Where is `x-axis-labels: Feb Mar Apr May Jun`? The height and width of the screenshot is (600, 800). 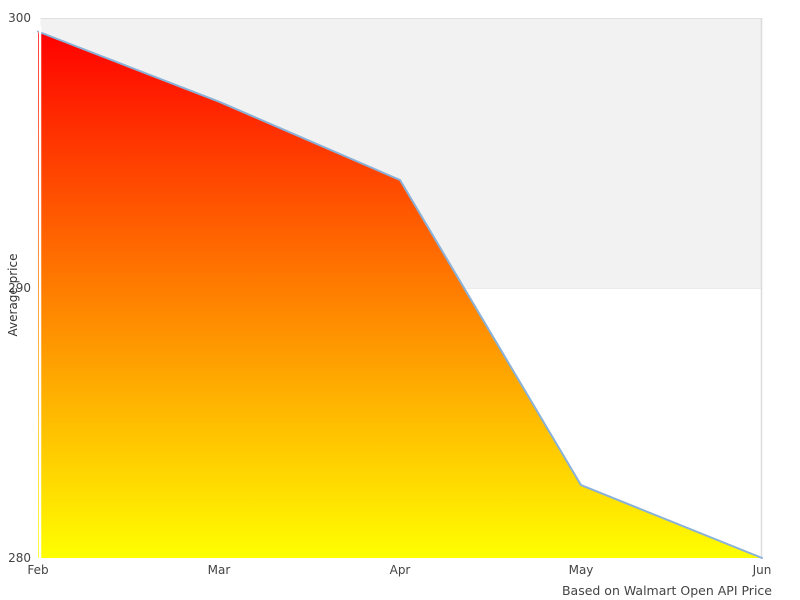
x-axis-labels: Feb Mar Apr May Jun is located at coordinates (399, 570).